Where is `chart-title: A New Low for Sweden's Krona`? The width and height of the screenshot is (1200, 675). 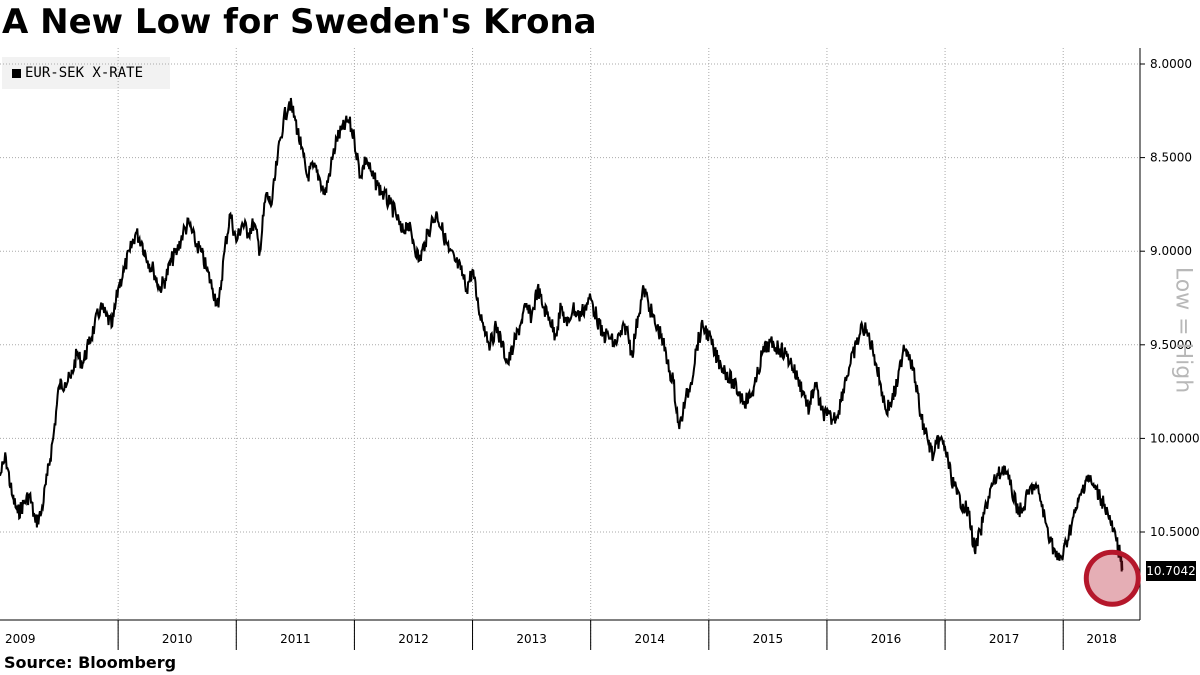
chart-title: A New Low for Sweden's Krona is located at coordinates (299, 22).